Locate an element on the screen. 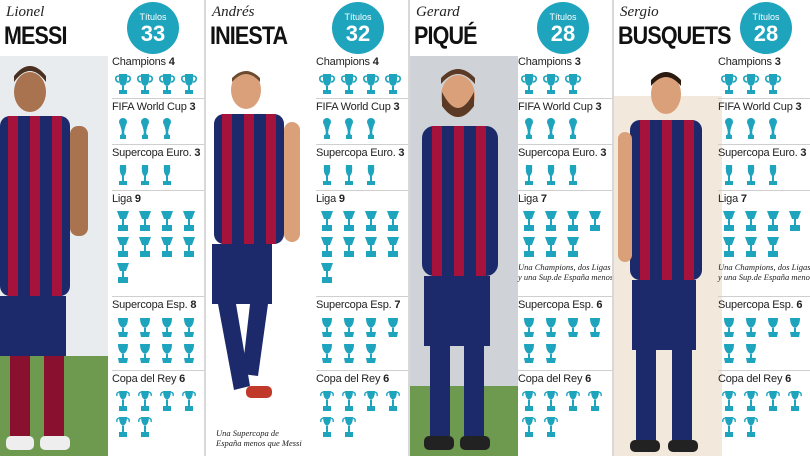 The width and height of the screenshot is (810, 456). section-count: 9 is located at coordinates (137, 199).